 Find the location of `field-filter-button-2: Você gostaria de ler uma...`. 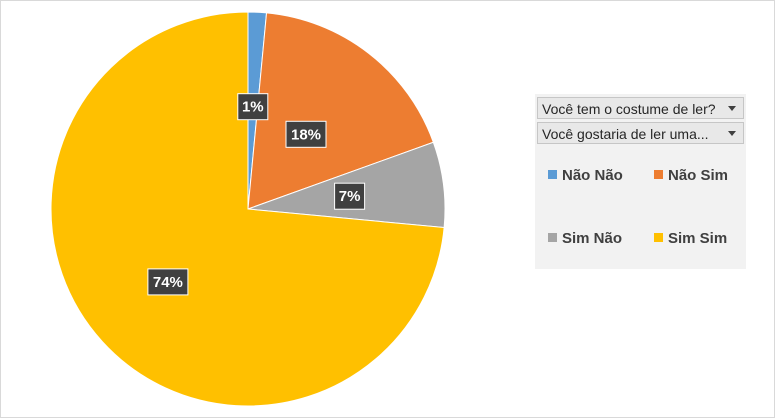

field-filter-button-2: Você gostaria de ler uma... is located at coordinates (640, 133).